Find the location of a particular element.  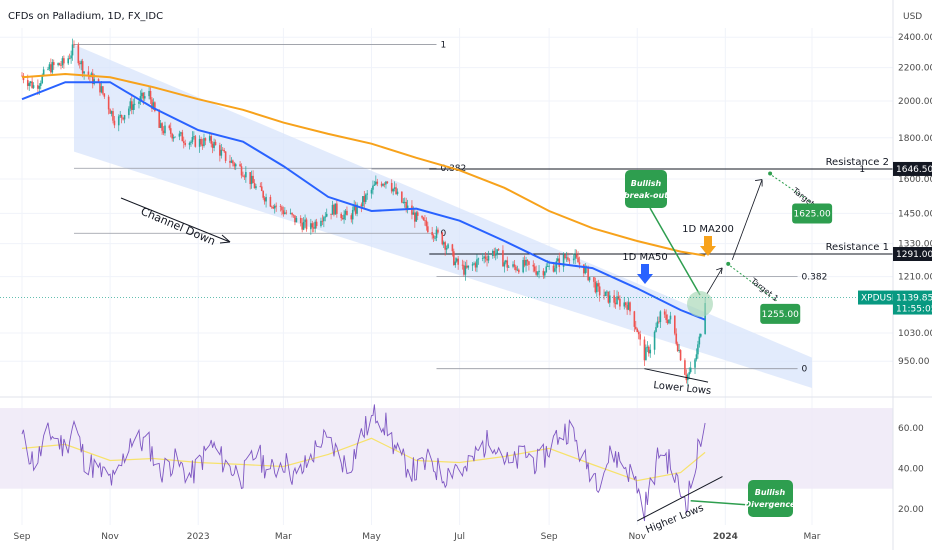

last-price-tag is located at coordinates (912, 302).